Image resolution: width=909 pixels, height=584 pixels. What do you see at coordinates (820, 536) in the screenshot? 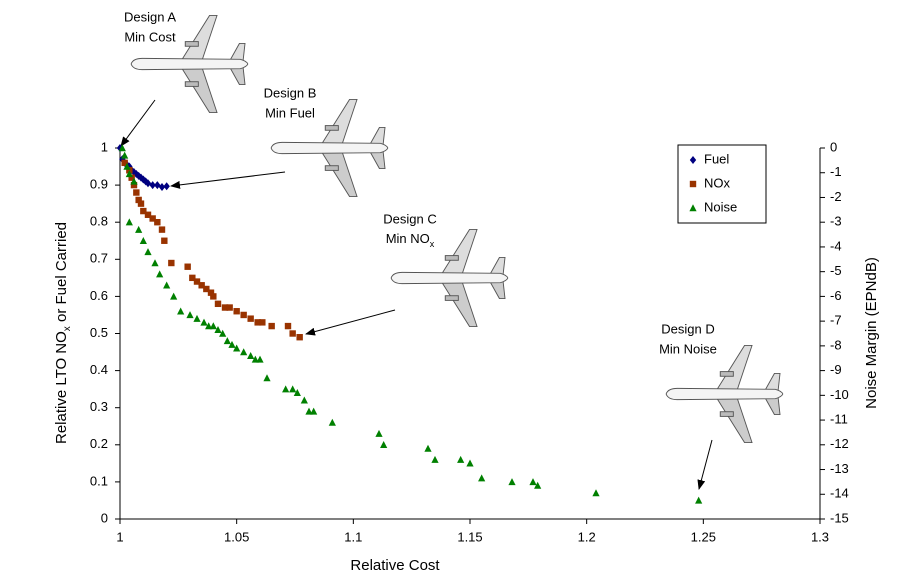
I see `x-tick-label: 1.3` at bounding box center [820, 536].